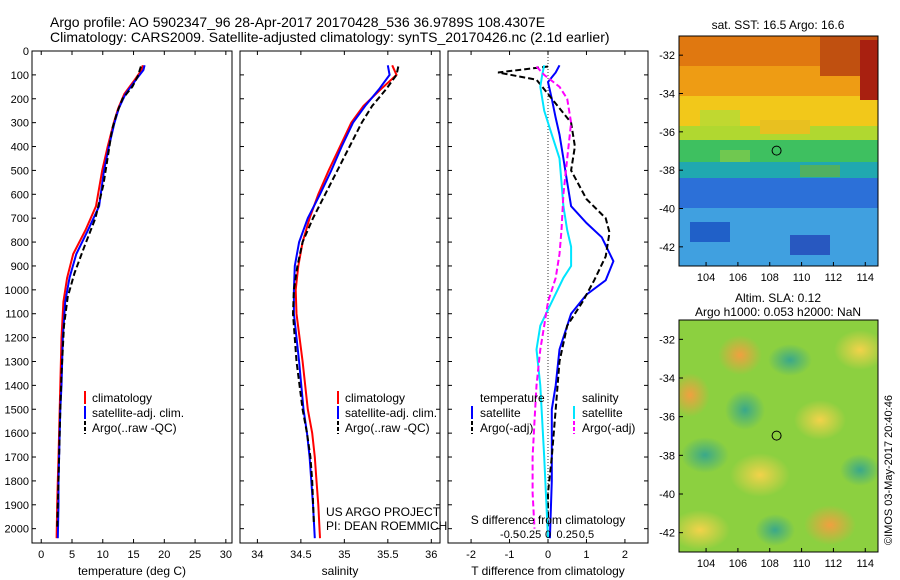  Describe the element at coordinates (554, 302) in the screenshot. I see `series-s-satellite` at that location.